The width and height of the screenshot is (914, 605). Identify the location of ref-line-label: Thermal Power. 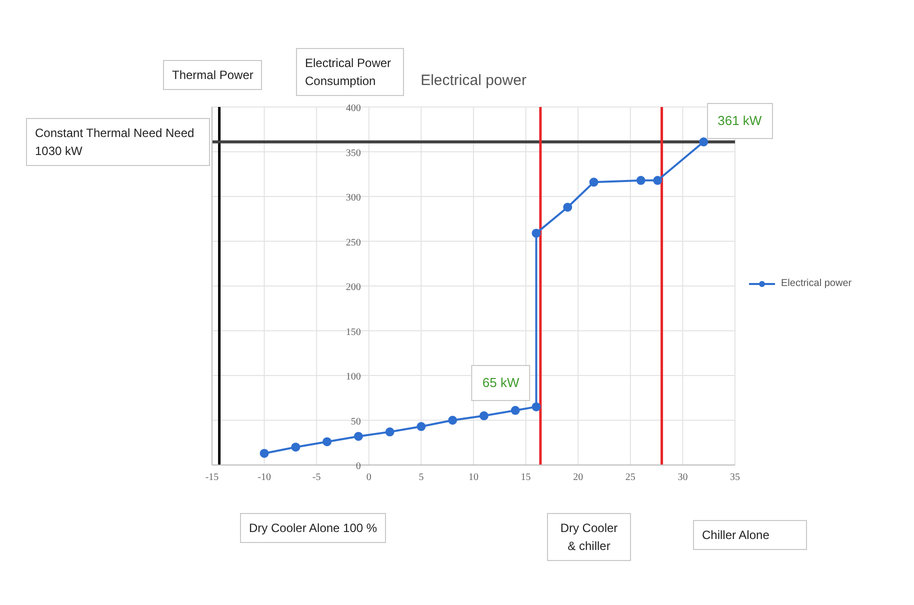
(213, 75).